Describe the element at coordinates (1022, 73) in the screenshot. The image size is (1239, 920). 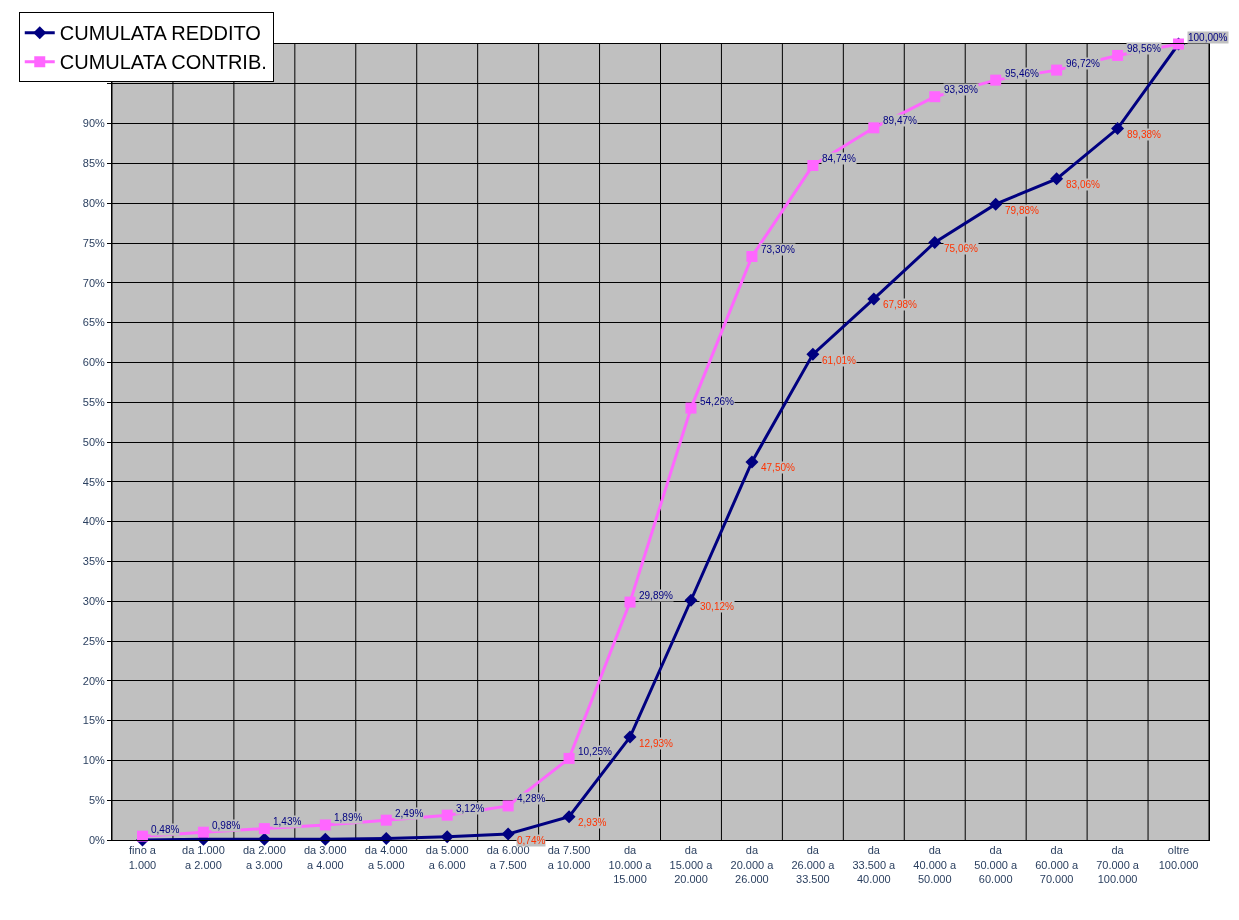
I see `data-label: 95,46%` at that location.